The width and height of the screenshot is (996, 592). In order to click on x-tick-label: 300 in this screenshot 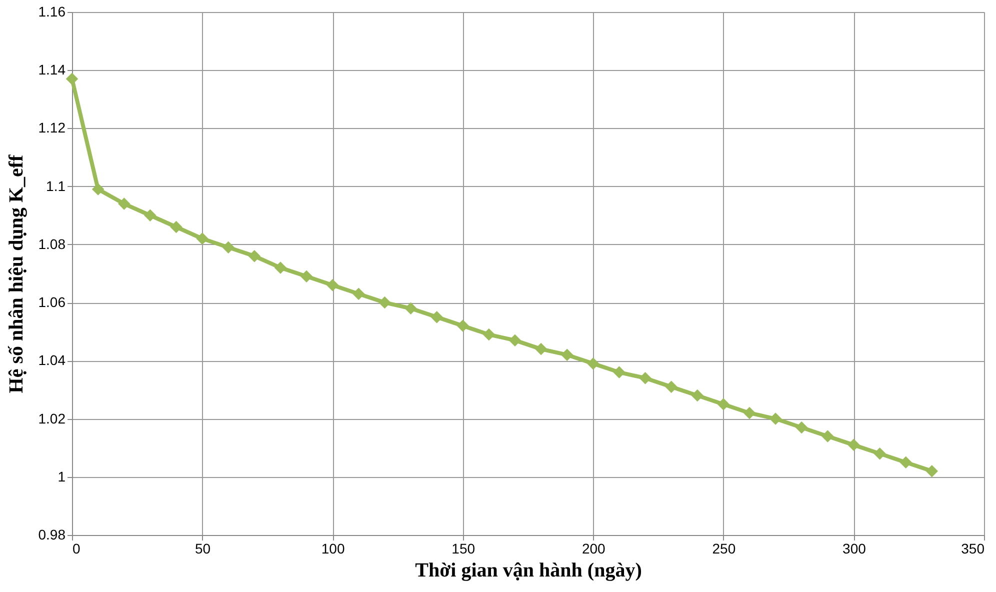, I will do `click(854, 548)`.